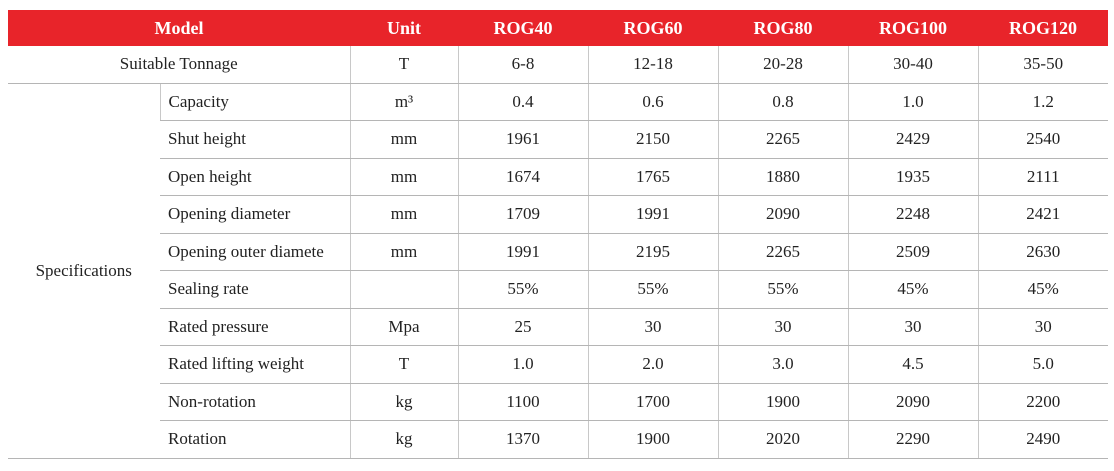 This screenshot has height=471, width=1114. What do you see at coordinates (1042, 364) in the screenshot?
I see `value-cell: 5.0` at bounding box center [1042, 364].